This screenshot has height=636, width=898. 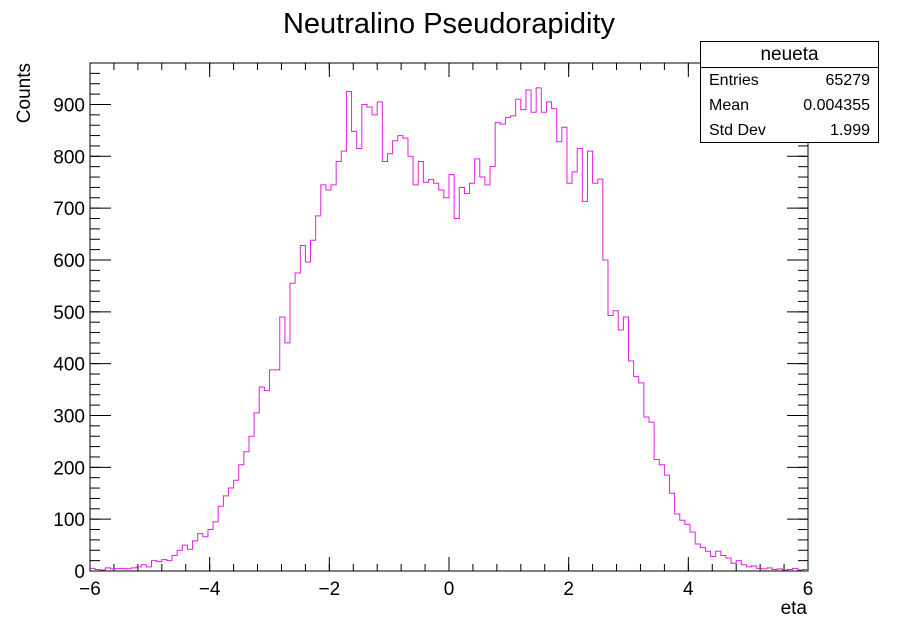 What do you see at coordinates (789, 130) in the screenshot?
I see `stats-row-stddev: Std Dev 1.999` at bounding box center [789, 130].